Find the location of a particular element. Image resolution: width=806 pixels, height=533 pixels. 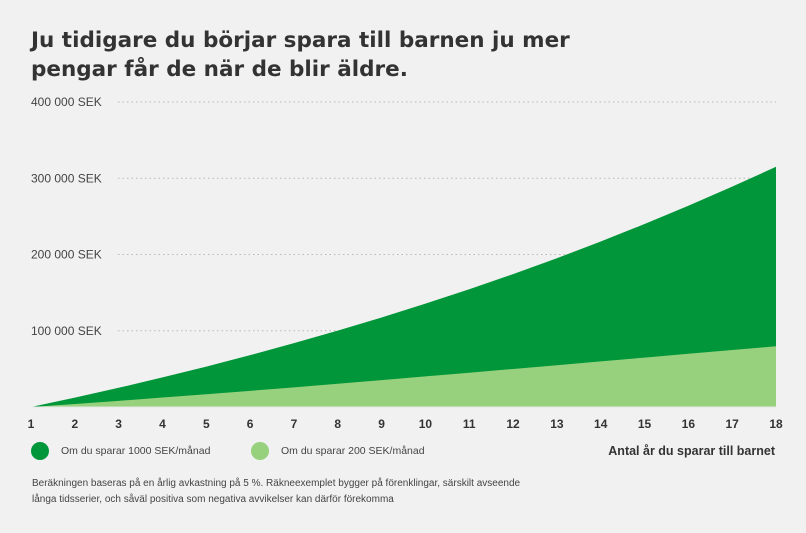

x-tick-label: 13 is located at coordinates (557, 424).